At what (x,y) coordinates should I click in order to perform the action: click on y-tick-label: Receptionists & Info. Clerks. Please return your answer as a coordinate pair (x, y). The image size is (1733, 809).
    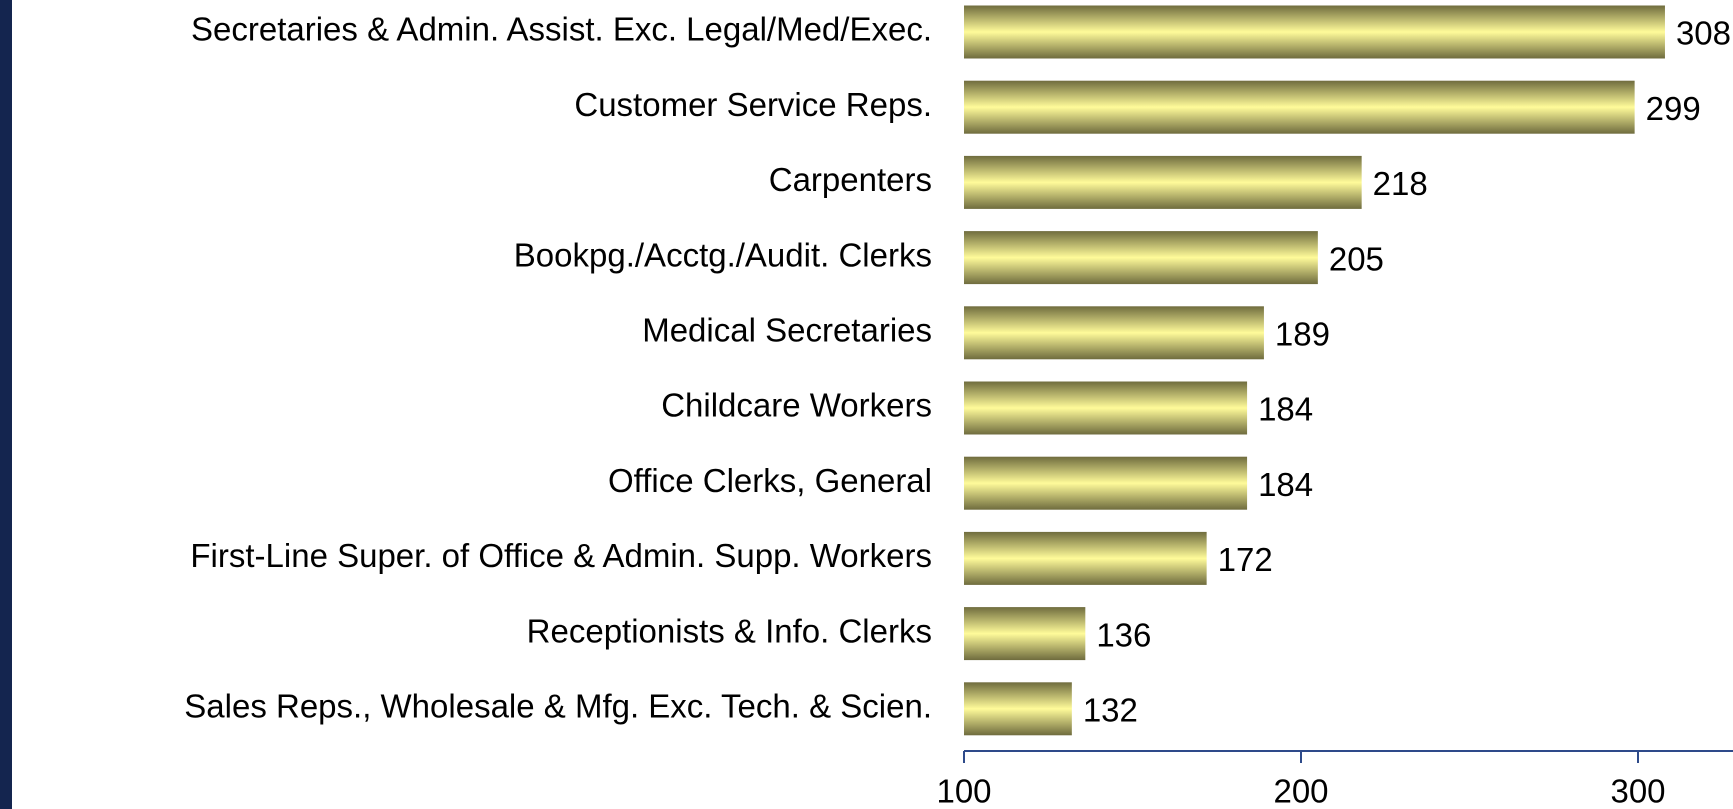
    Looking at the image, I should click on (729, 630).